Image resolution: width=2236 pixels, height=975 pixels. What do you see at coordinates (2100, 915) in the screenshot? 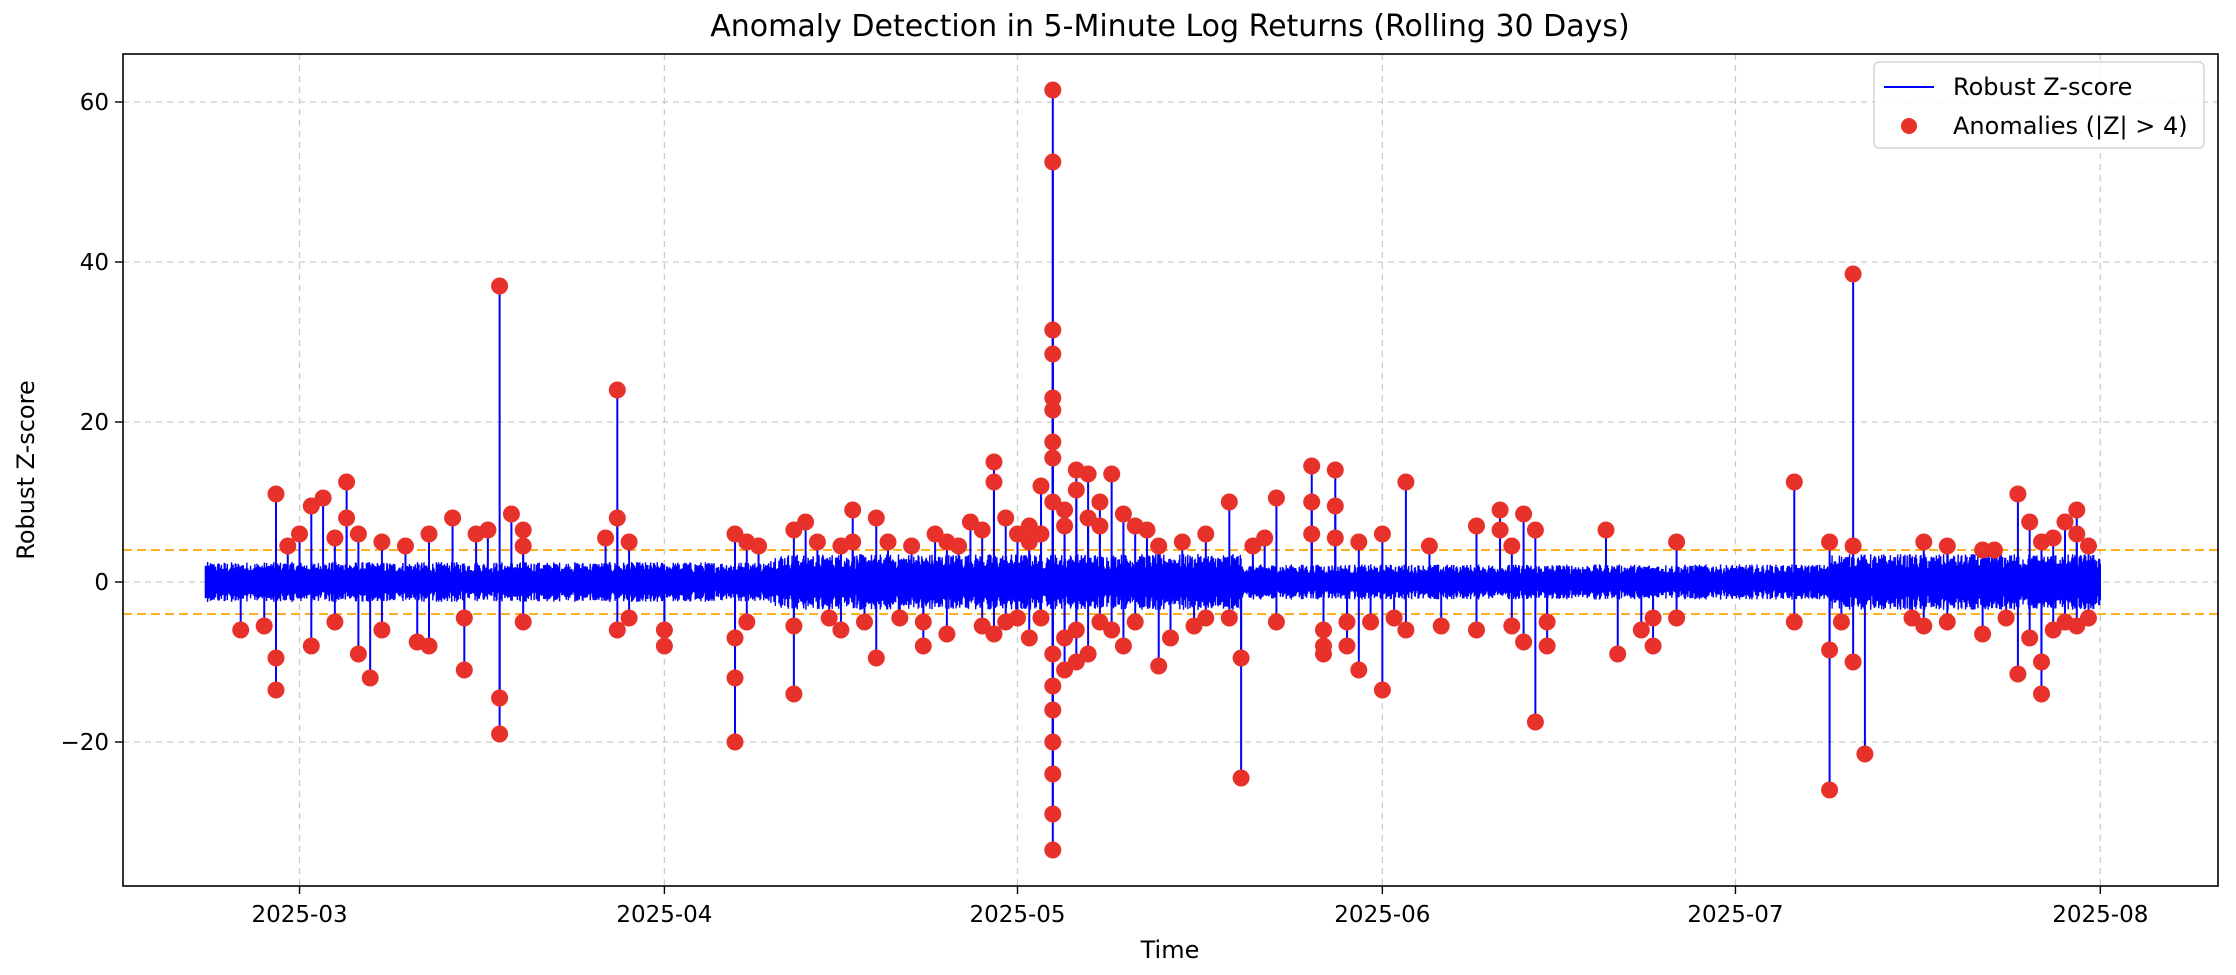
I see `x-tick-label: 2025-08` at bounding box center [2100, 915].